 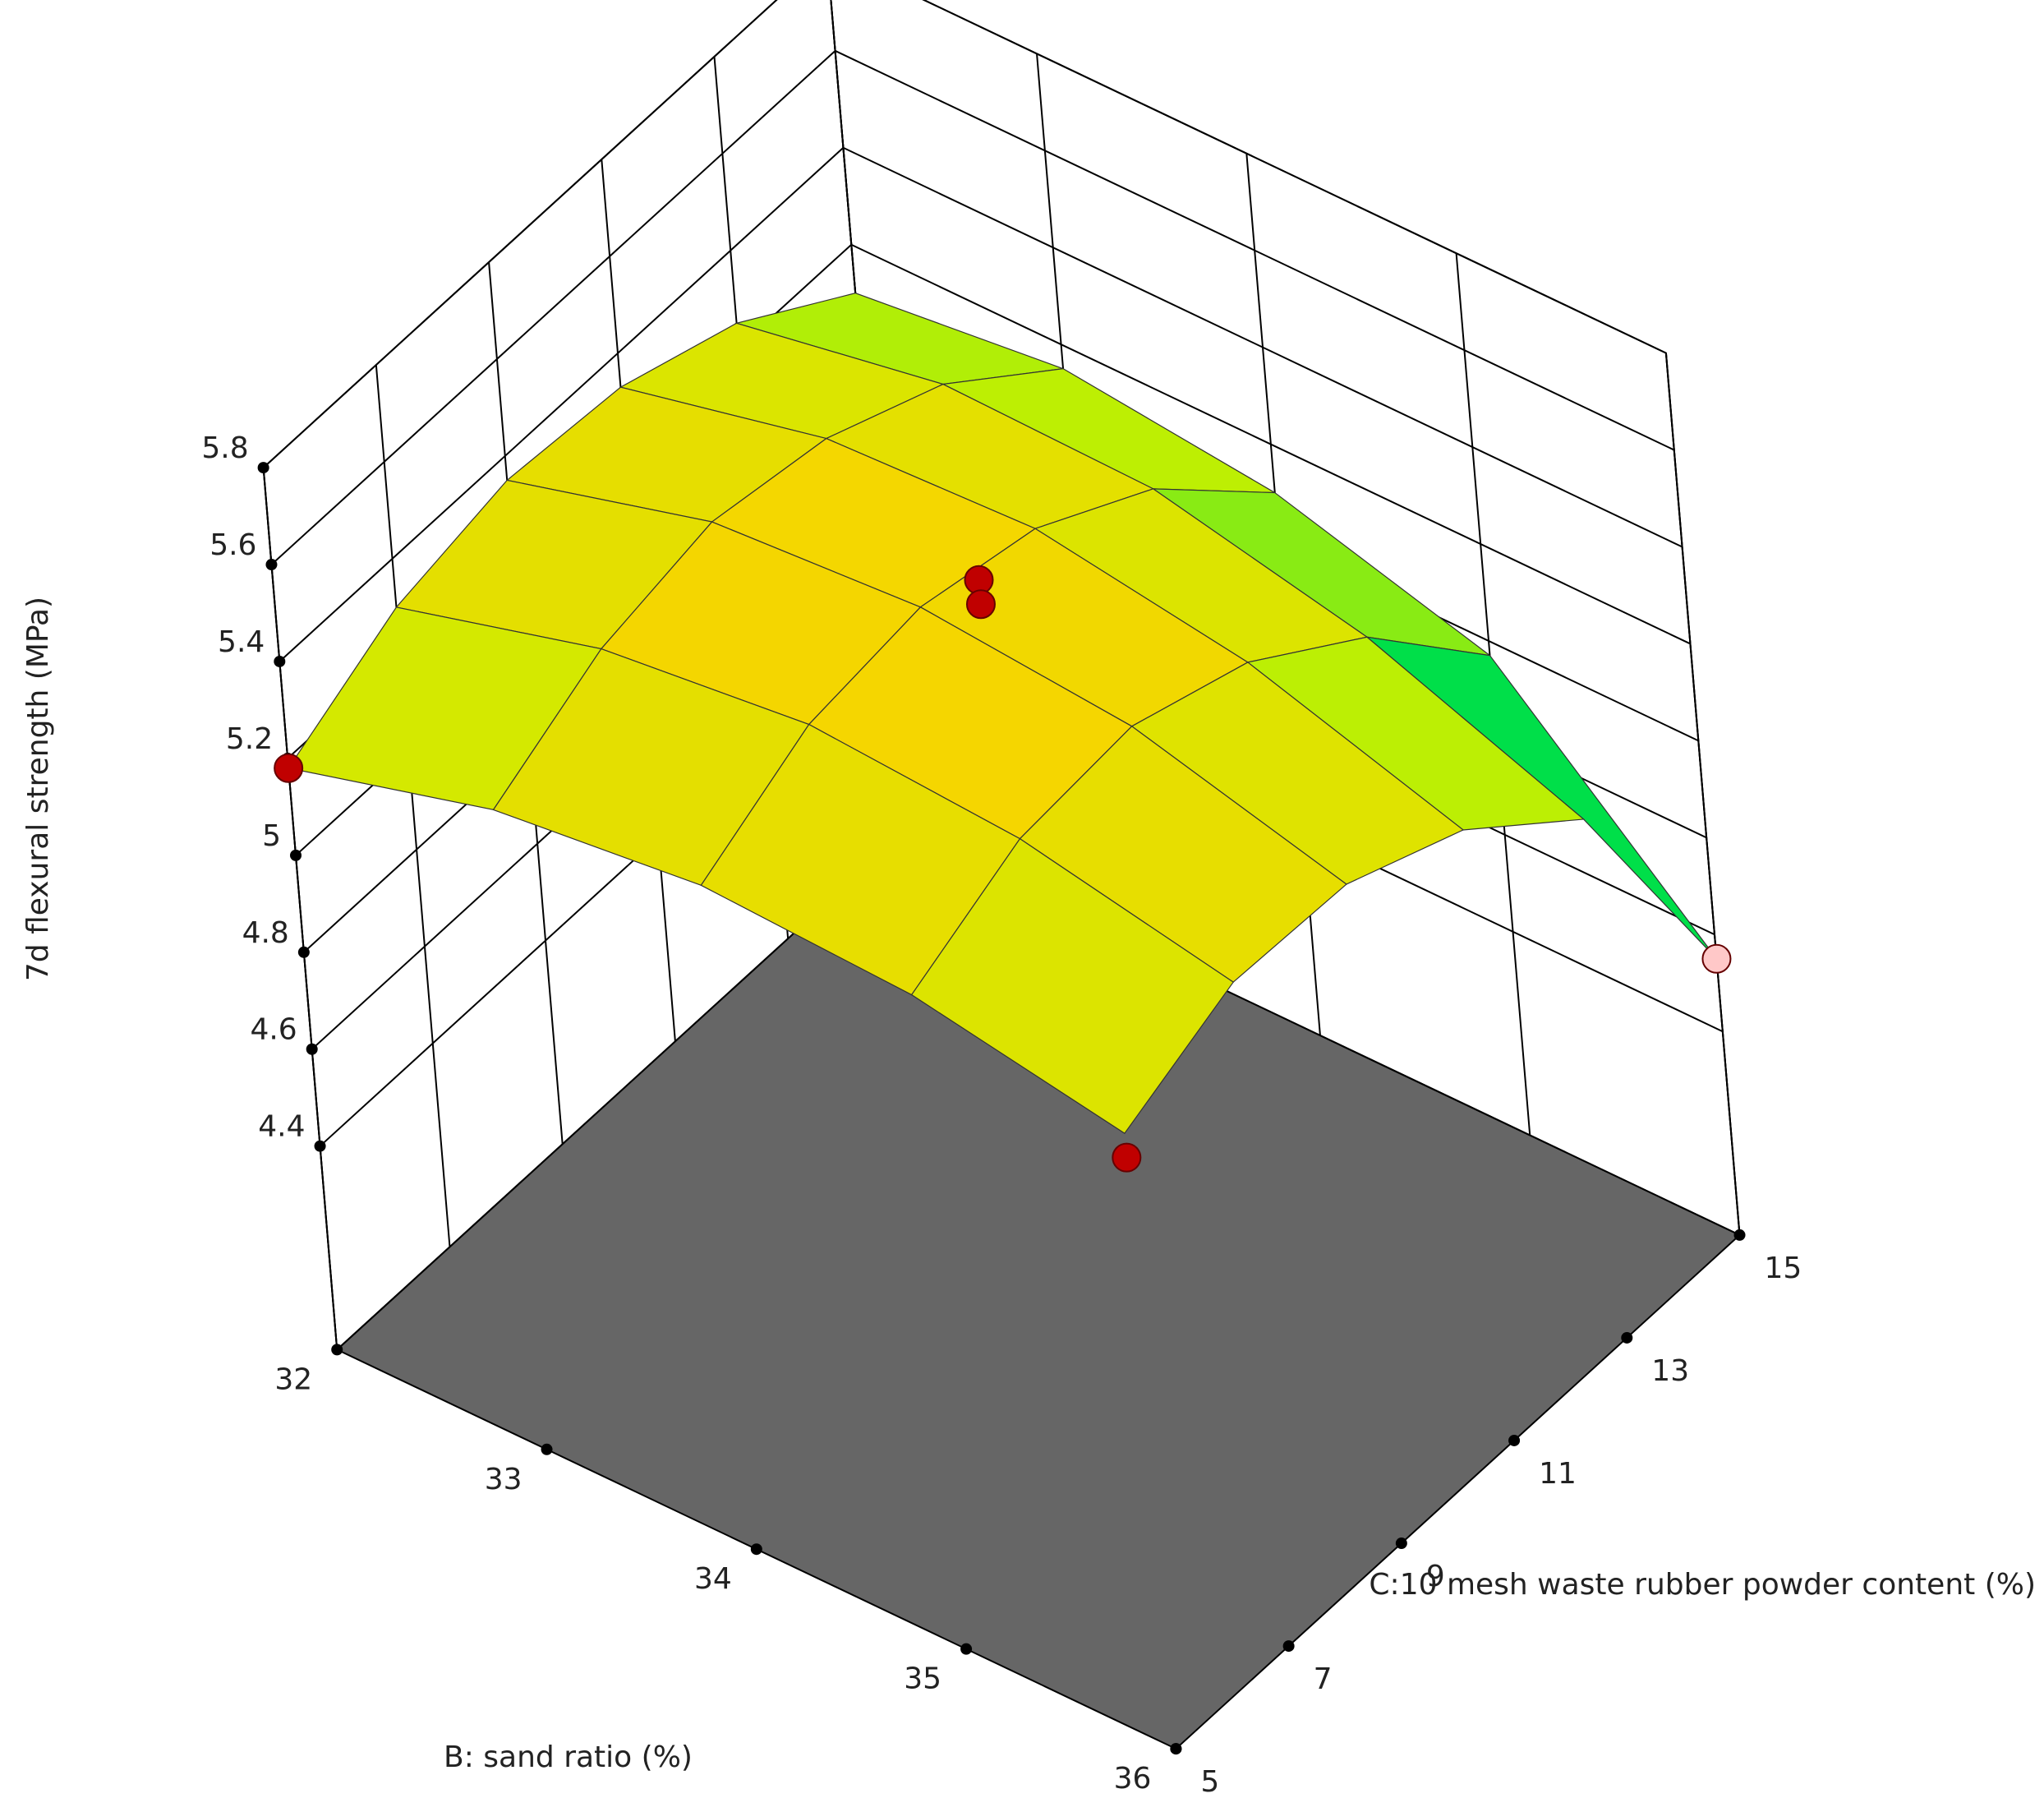 What do you see at coordinates (1670, 1371) in the screenshot?
I see `y-tick-label: 13` at bounding box center [1670, 1371].